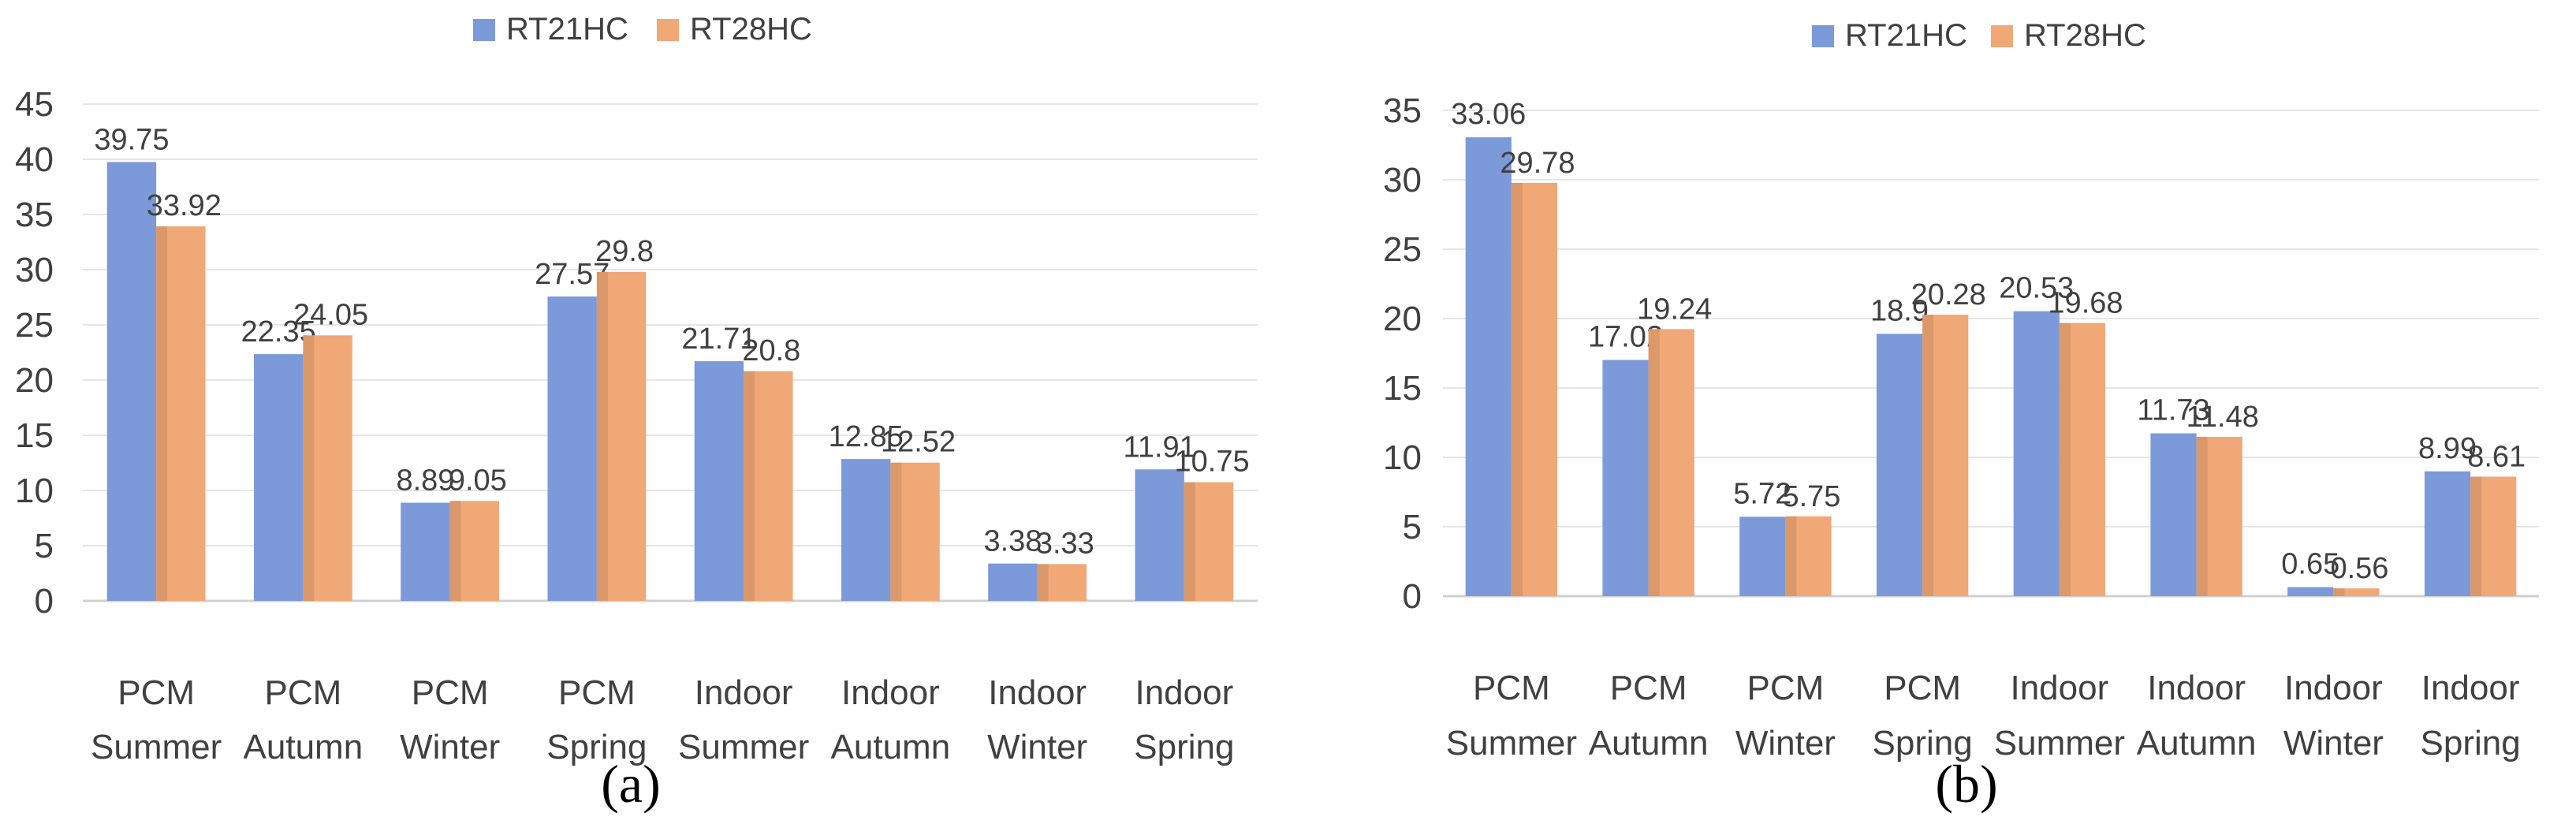 Image resolution: width=2576 pixels, height=839 pixels. I want to click on data-label: 20.28, so click(1948, 294).